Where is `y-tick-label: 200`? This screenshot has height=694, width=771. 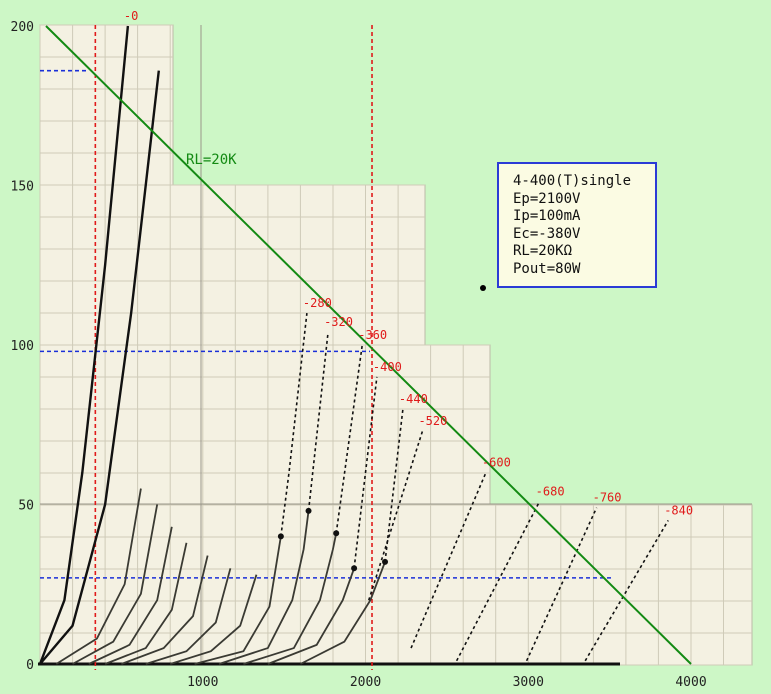 y-tick-label: 200 is located at coordinates (22, 27).